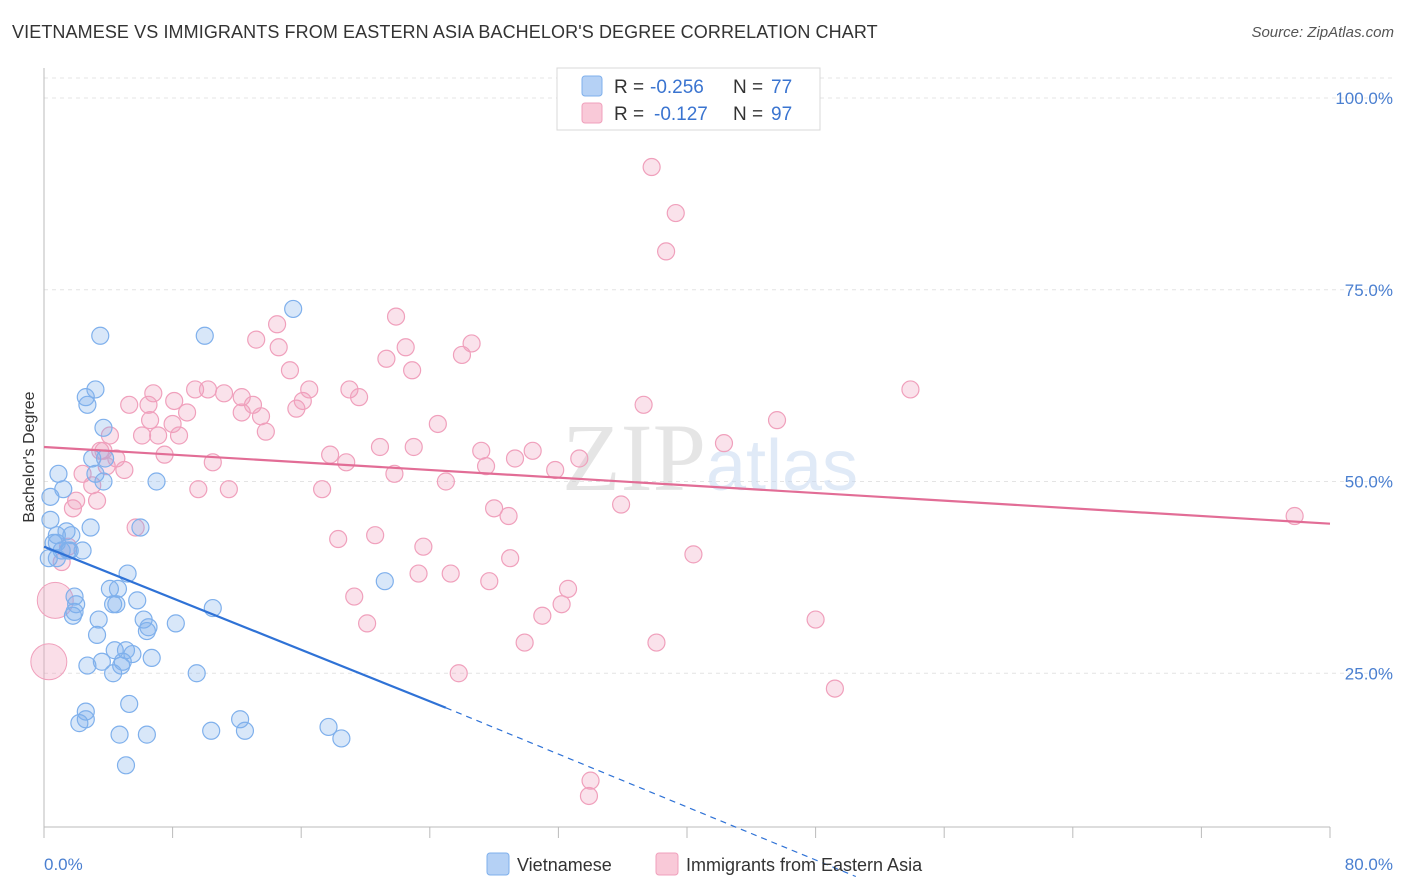  I want to click on x-tick-label-max: 80.0%, so click(1369, 864).